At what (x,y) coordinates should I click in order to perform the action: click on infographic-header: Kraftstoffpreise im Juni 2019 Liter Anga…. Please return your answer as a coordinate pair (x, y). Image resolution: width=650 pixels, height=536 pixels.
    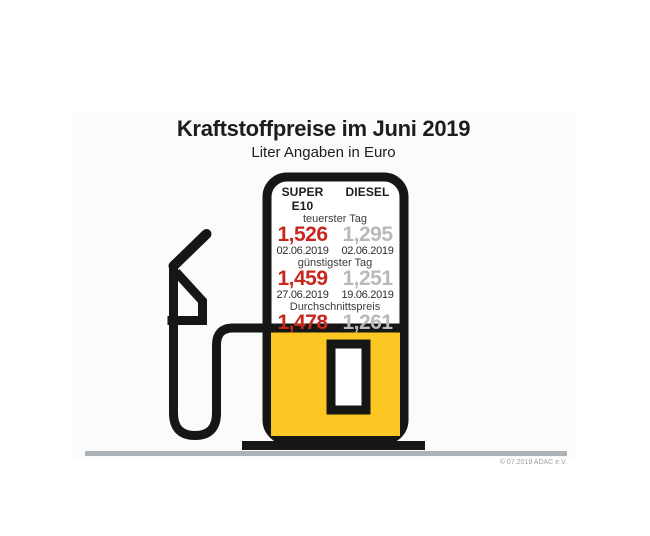
    Looking at the image, I should click on (323, 139).